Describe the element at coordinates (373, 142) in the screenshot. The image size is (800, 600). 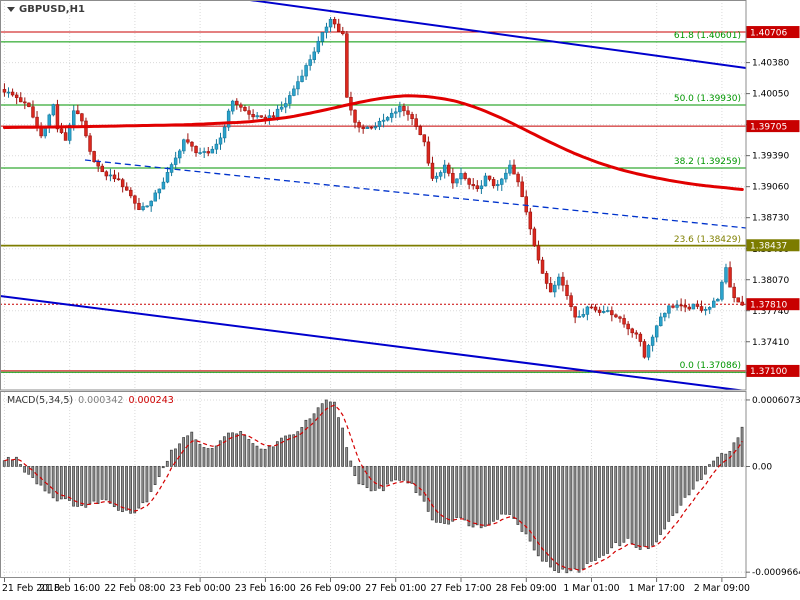
I see `moving-average-line` at that location.